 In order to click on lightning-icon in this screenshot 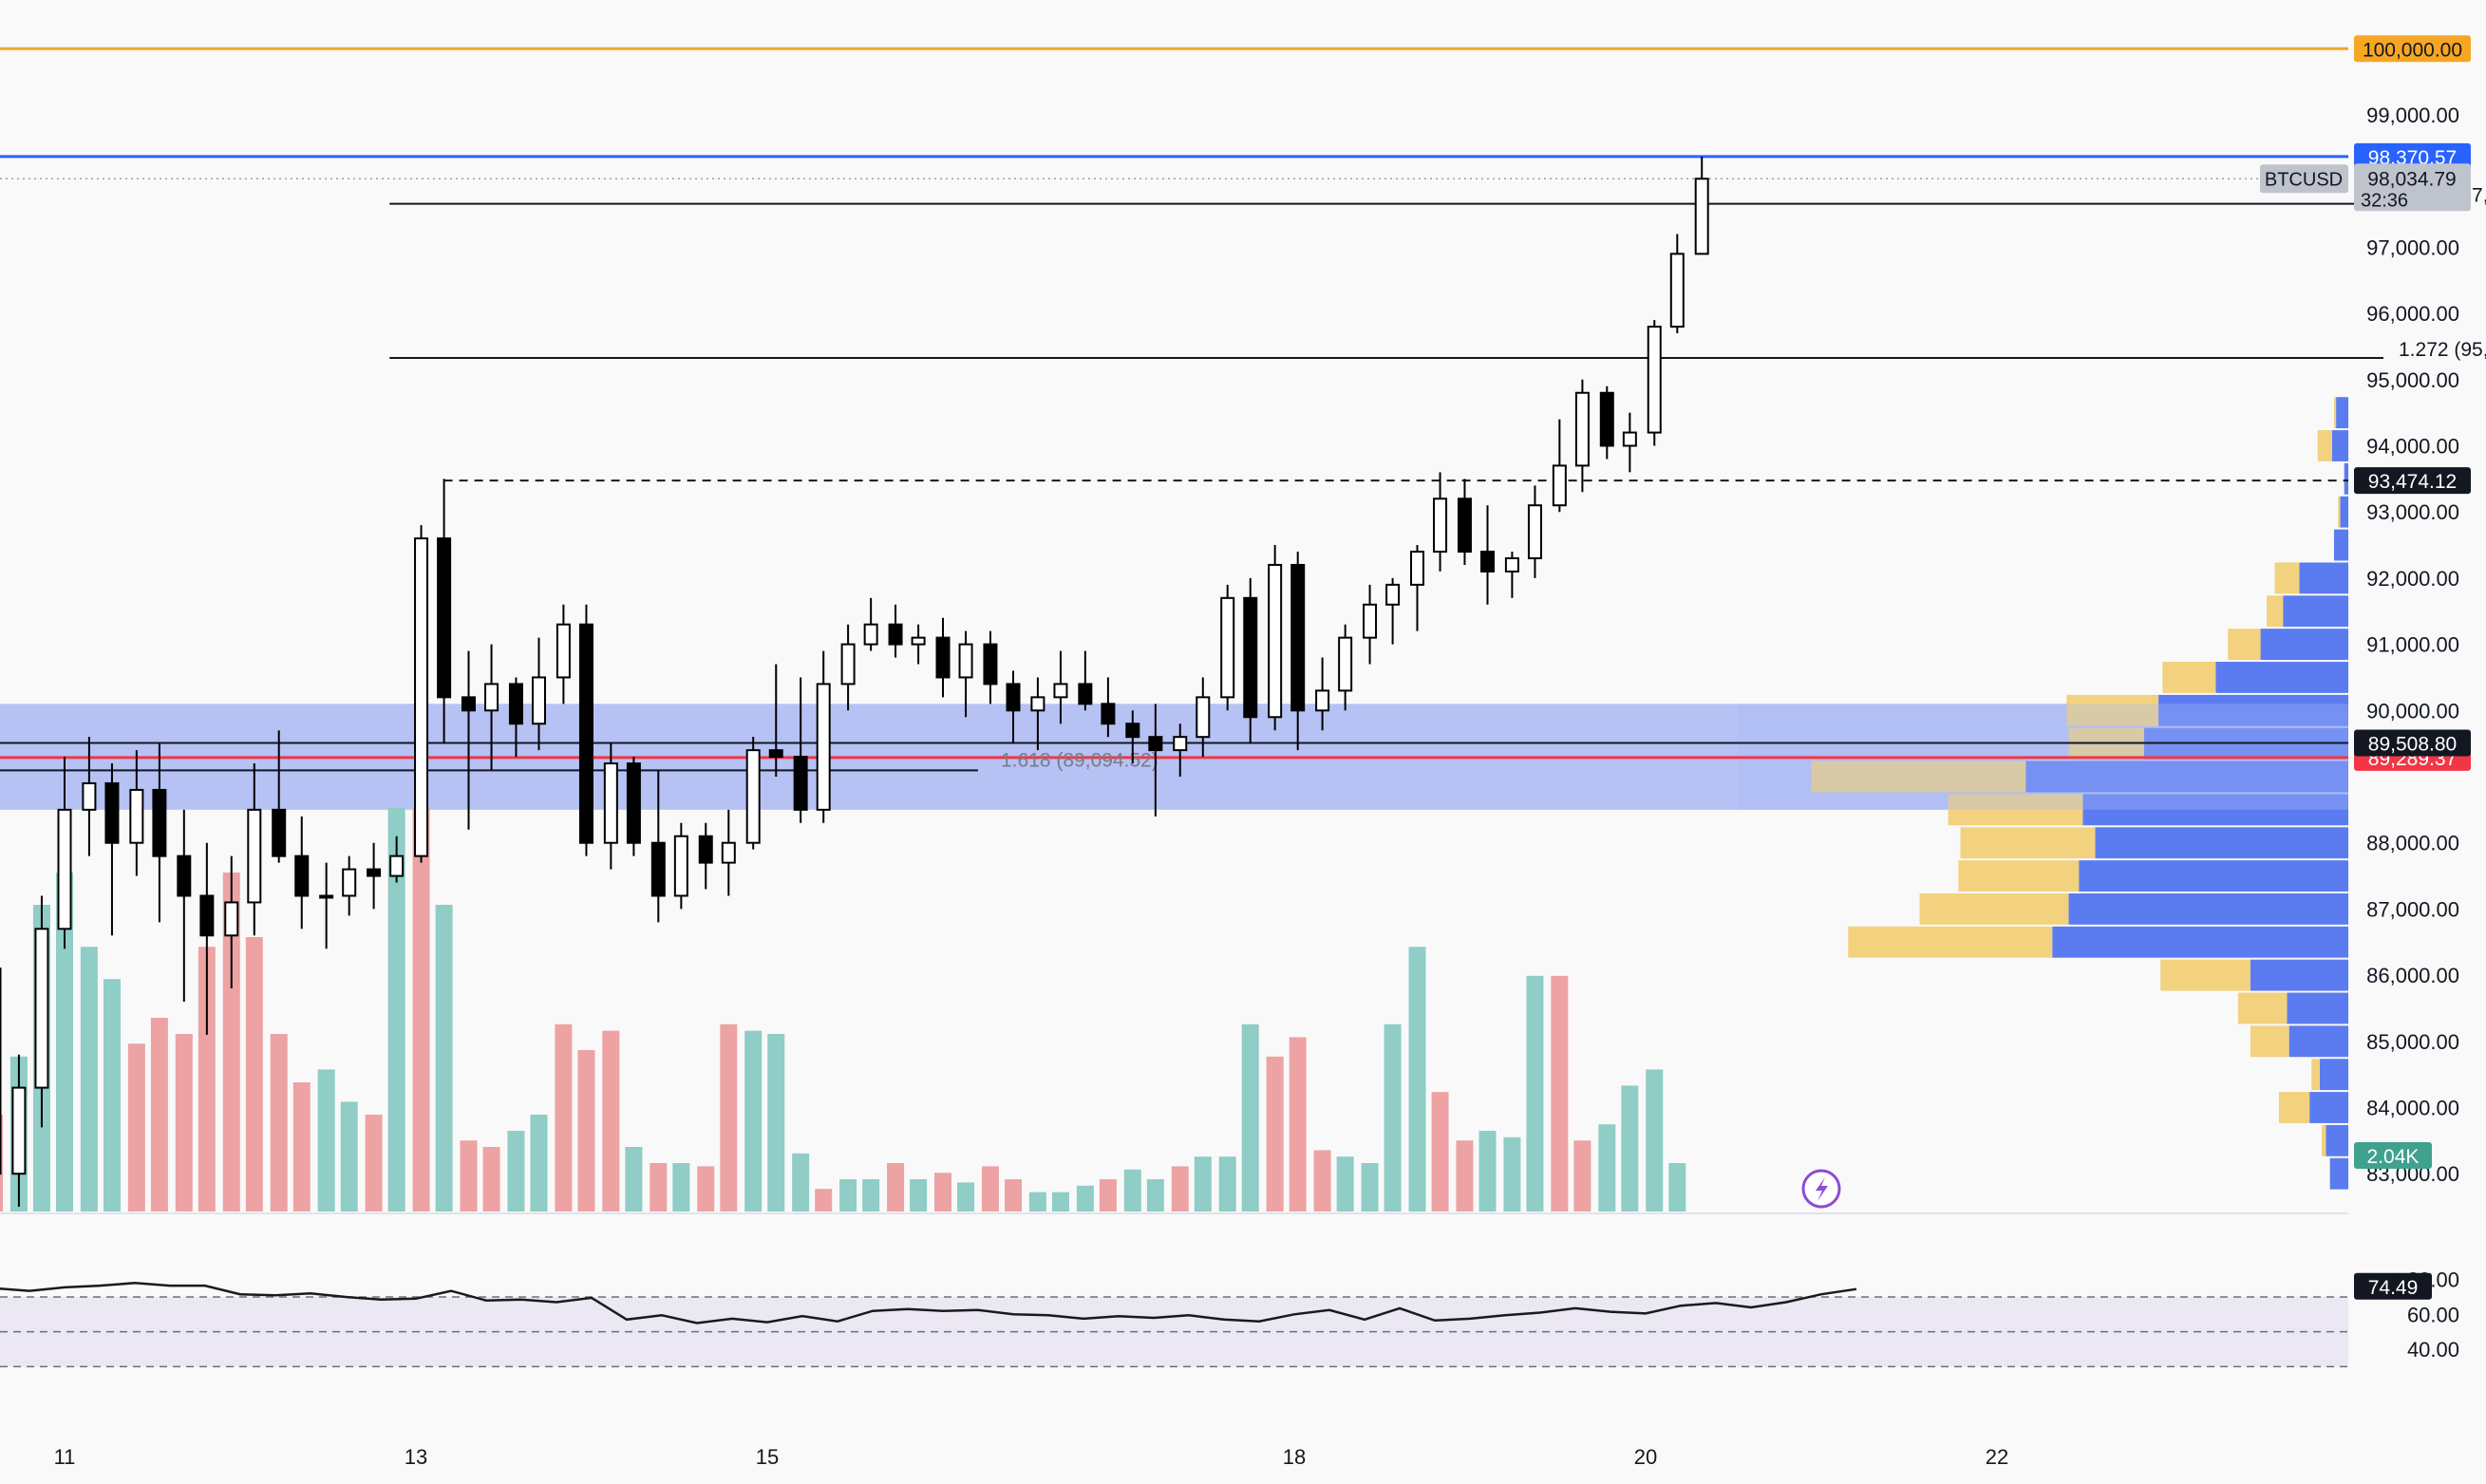, I will do `click(1821, 1189)`.